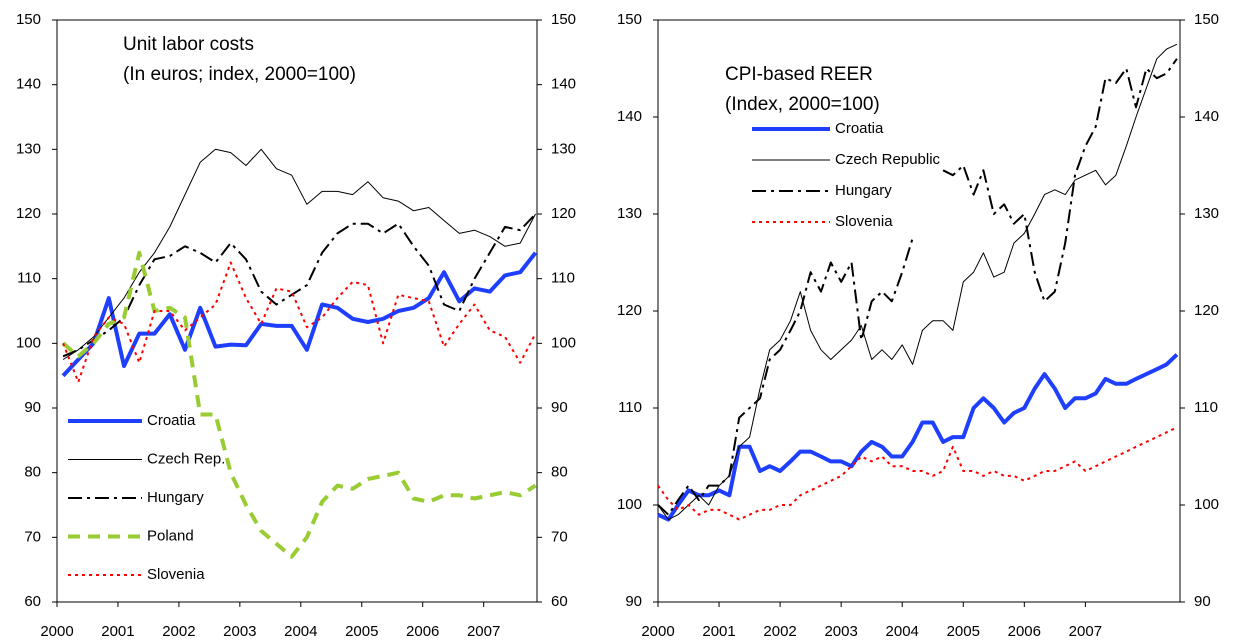  What do you see at coordinates (188, 44) in the screenshot?
I see `chart-title: Unit labor costs` at bounding box center [188, 44].